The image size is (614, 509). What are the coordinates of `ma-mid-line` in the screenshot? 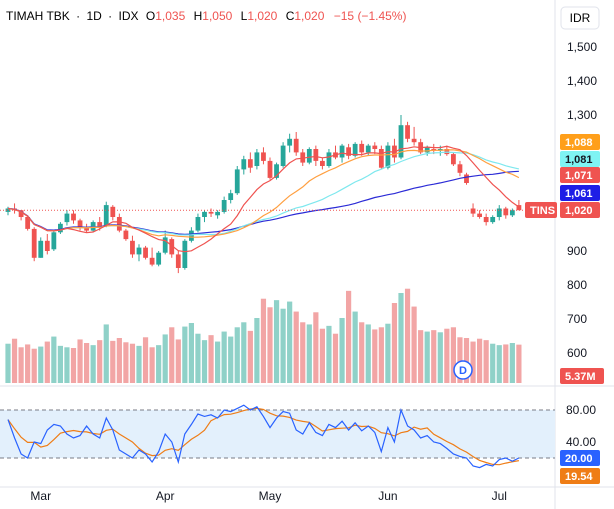 It's located at (263, 193).